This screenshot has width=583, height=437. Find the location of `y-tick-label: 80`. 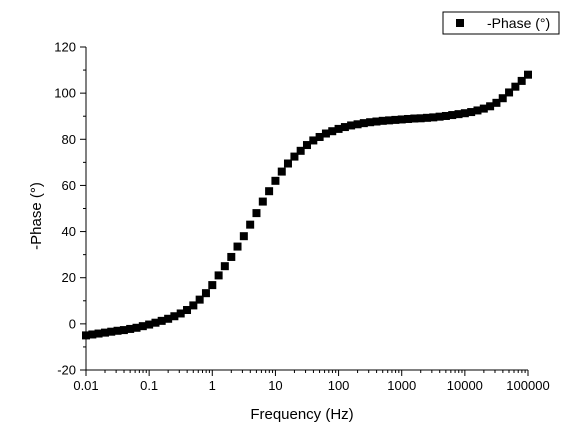

y-tick-label: 80 is located at coordinates (69, 139).